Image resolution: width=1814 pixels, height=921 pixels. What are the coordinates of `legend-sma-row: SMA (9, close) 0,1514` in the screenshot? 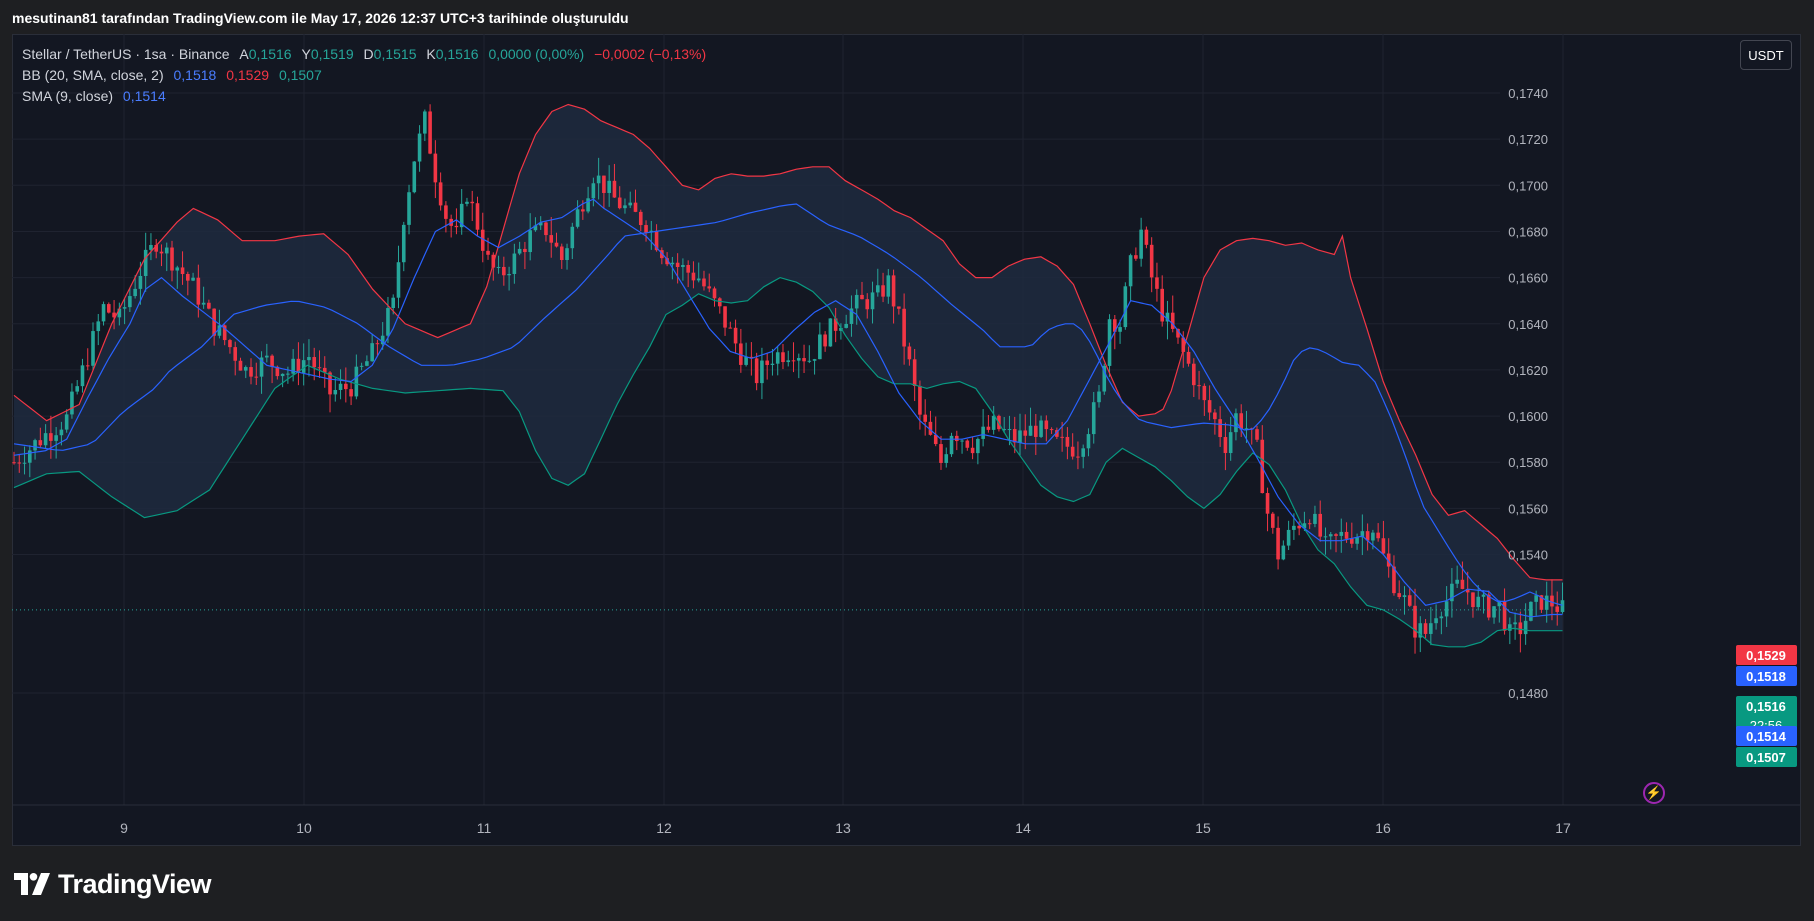 It's located at (364, 96).